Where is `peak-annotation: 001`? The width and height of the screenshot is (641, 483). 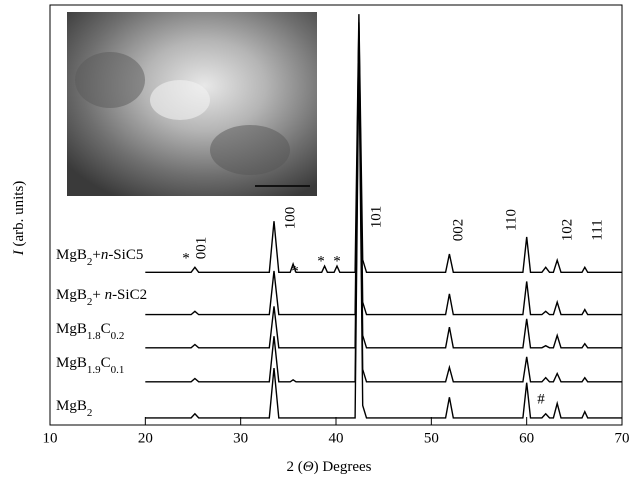 peak-annotation: 001 is located at coordinates (201, 248).